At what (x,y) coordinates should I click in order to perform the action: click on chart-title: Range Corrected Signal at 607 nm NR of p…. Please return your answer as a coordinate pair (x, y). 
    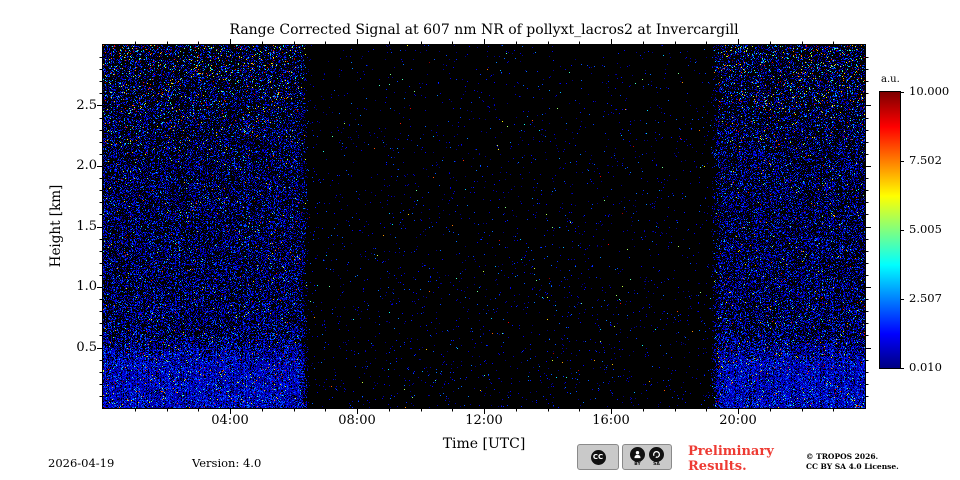
    Looking at the image, I should click on (484, 30).